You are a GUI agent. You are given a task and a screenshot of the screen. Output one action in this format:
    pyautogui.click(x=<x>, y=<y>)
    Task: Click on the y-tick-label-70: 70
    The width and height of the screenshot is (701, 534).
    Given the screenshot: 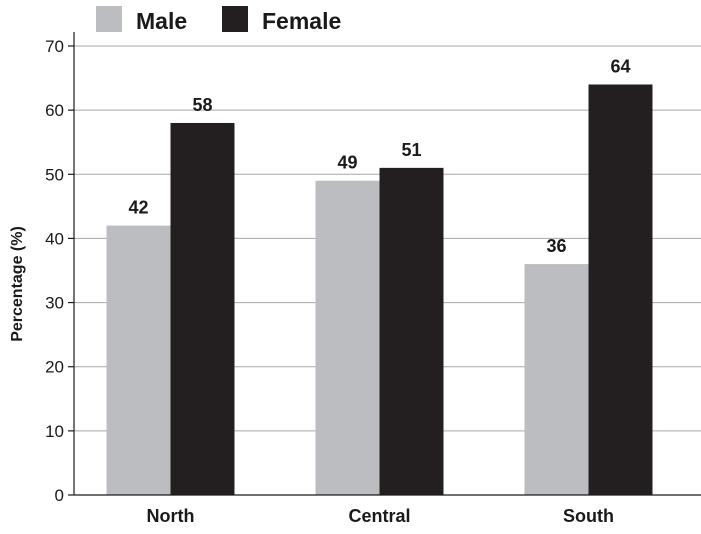 What is the action you would take?
    pyautogui.click(x=54, y=46)
    